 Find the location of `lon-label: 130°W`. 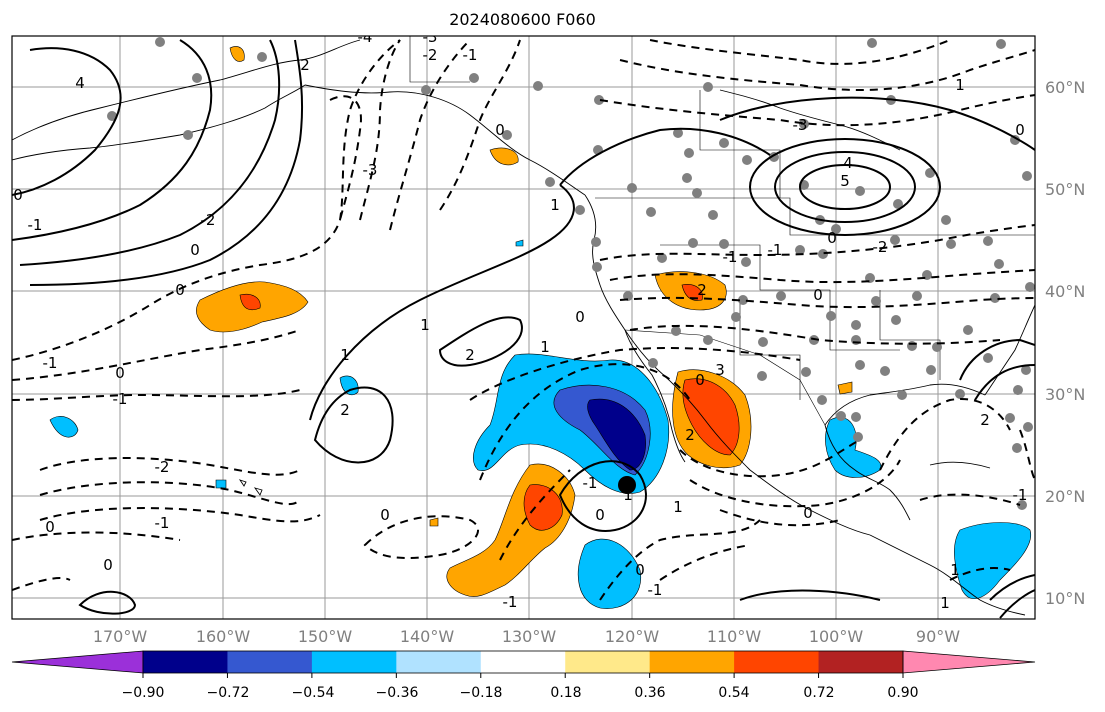

lon-label: 130°W is located at coordinates (529, 636).